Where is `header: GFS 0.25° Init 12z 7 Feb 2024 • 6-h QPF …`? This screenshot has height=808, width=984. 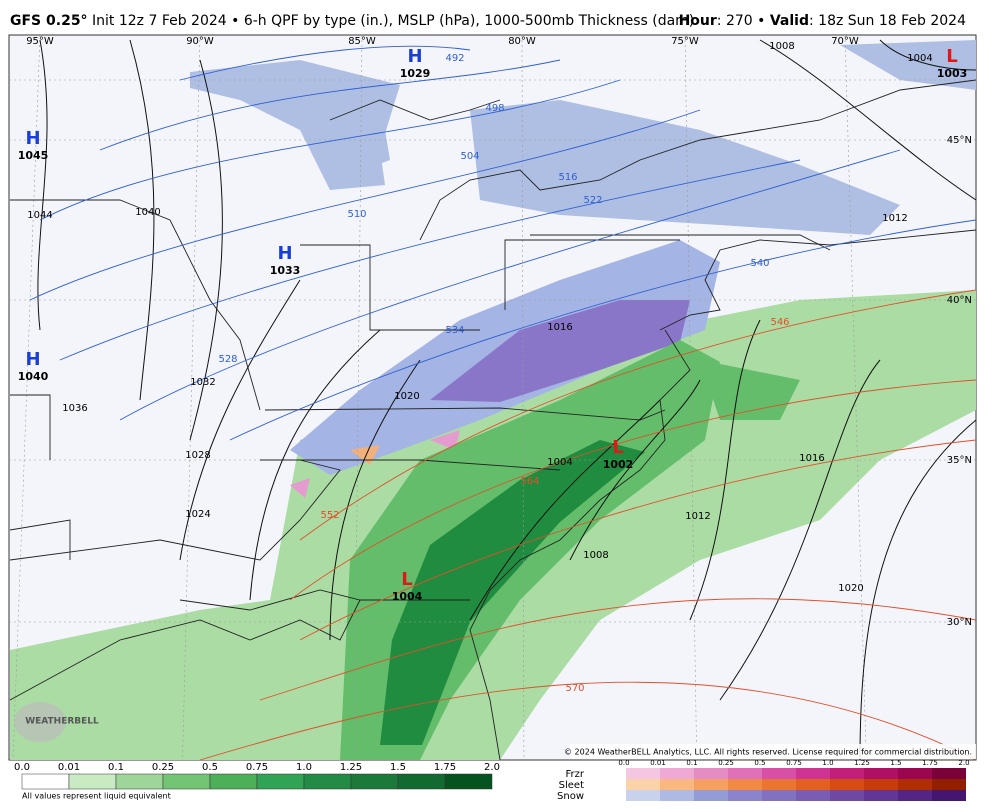
header: GFS 0.25° Init 12z 7 Feb 2024 • 6-h QPF … is located at coordinates (488, 21).